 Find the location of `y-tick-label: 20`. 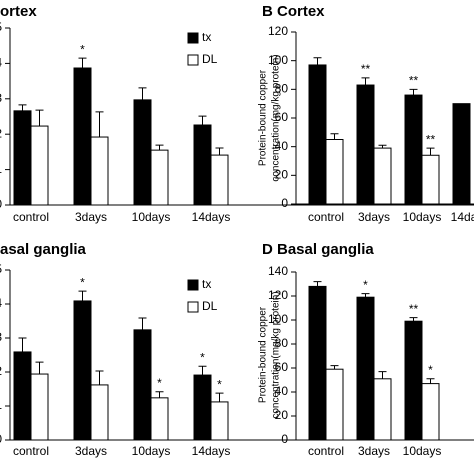

y-tick-label: 20 is located at coordinates (282, 175).